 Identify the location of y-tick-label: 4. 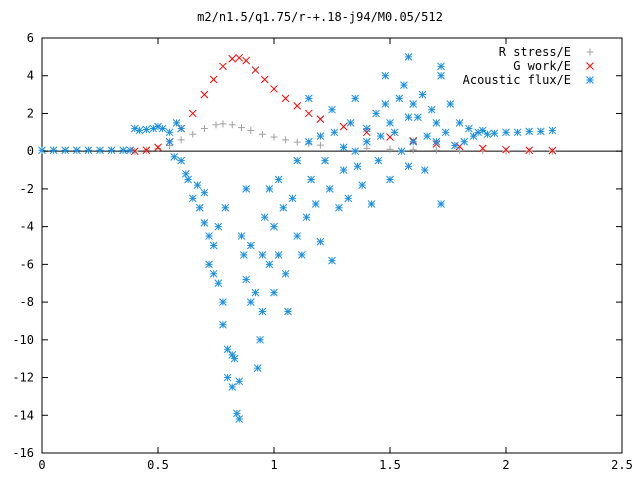
(30, 76).